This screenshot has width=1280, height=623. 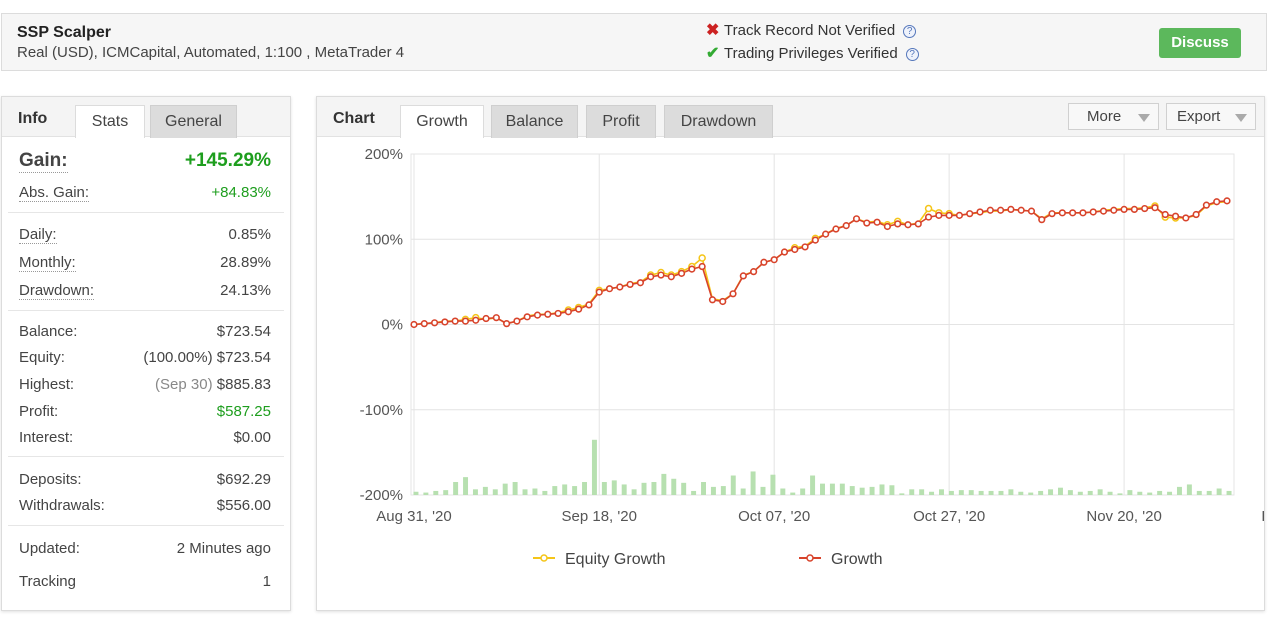 I want to click on cross-icon: ✖, so click(x=713, y=30).